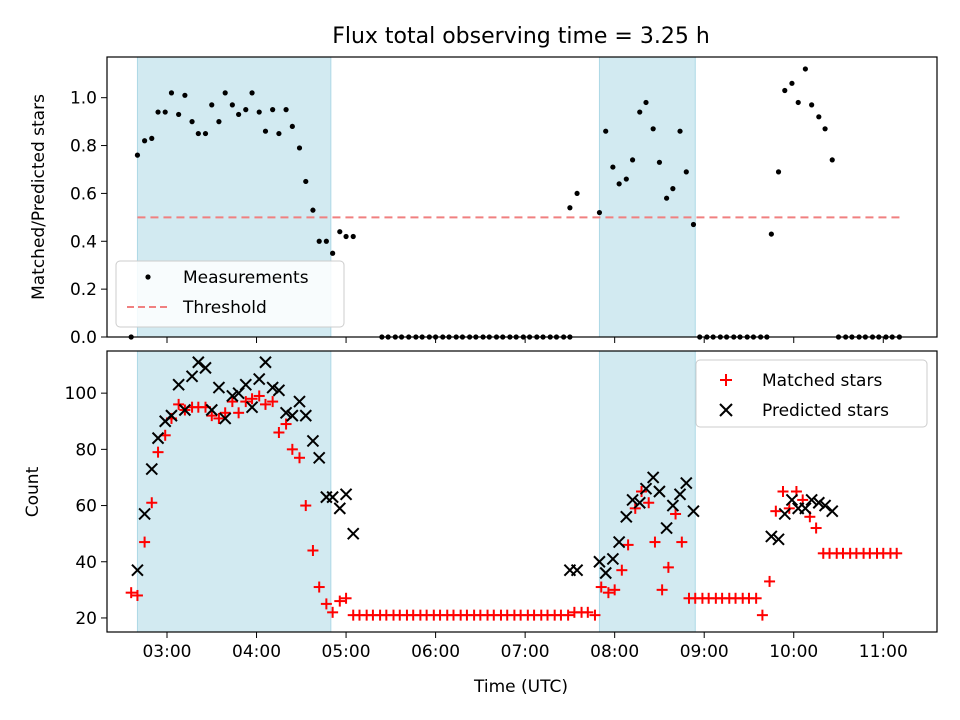 This screenshot has height=720, width=960. What do you see at coordinates (346, 652) in the screenshot?
I see `x-tick-label: 05:00` at bounding box center [346, 652].